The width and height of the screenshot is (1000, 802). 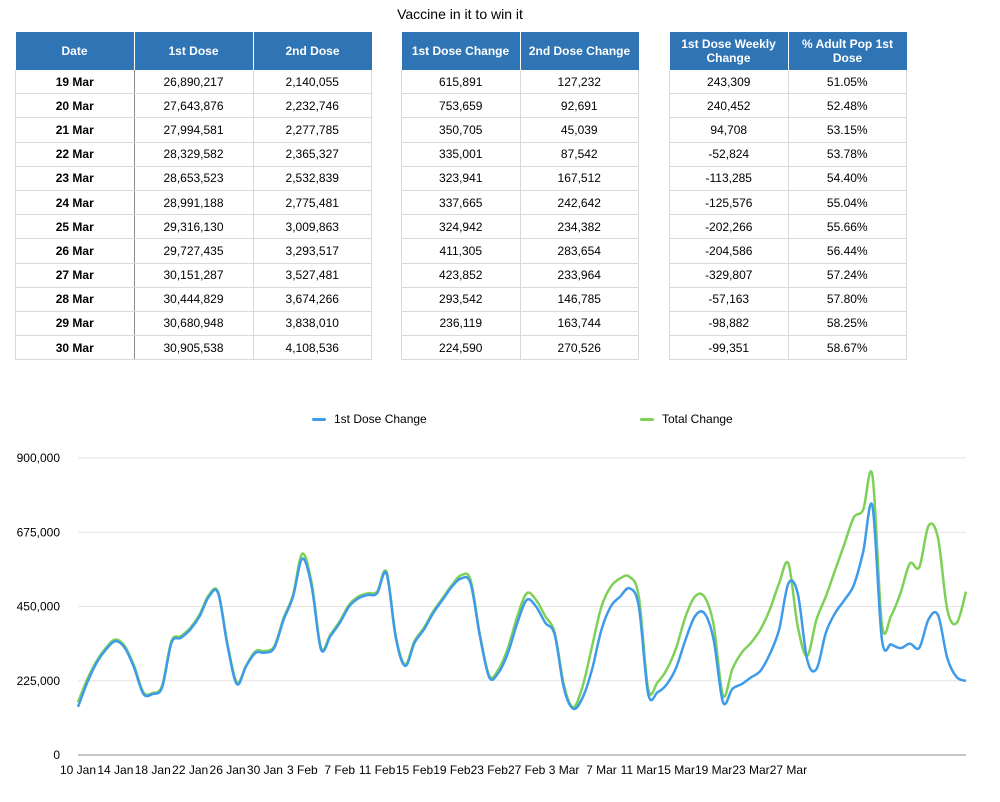 I want to click on col-header-adult-pop: % Adult Pop 1st Dose, so click(x=847, y=51).